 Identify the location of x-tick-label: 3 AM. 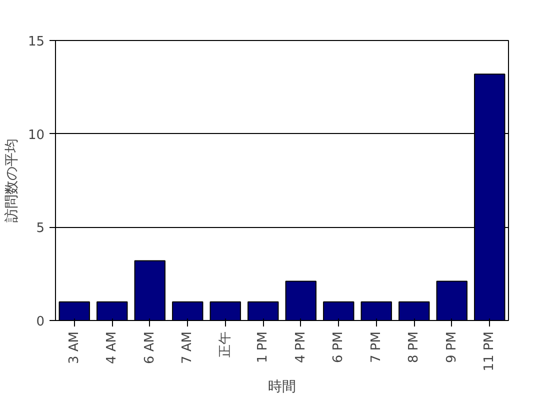
(74, 347).